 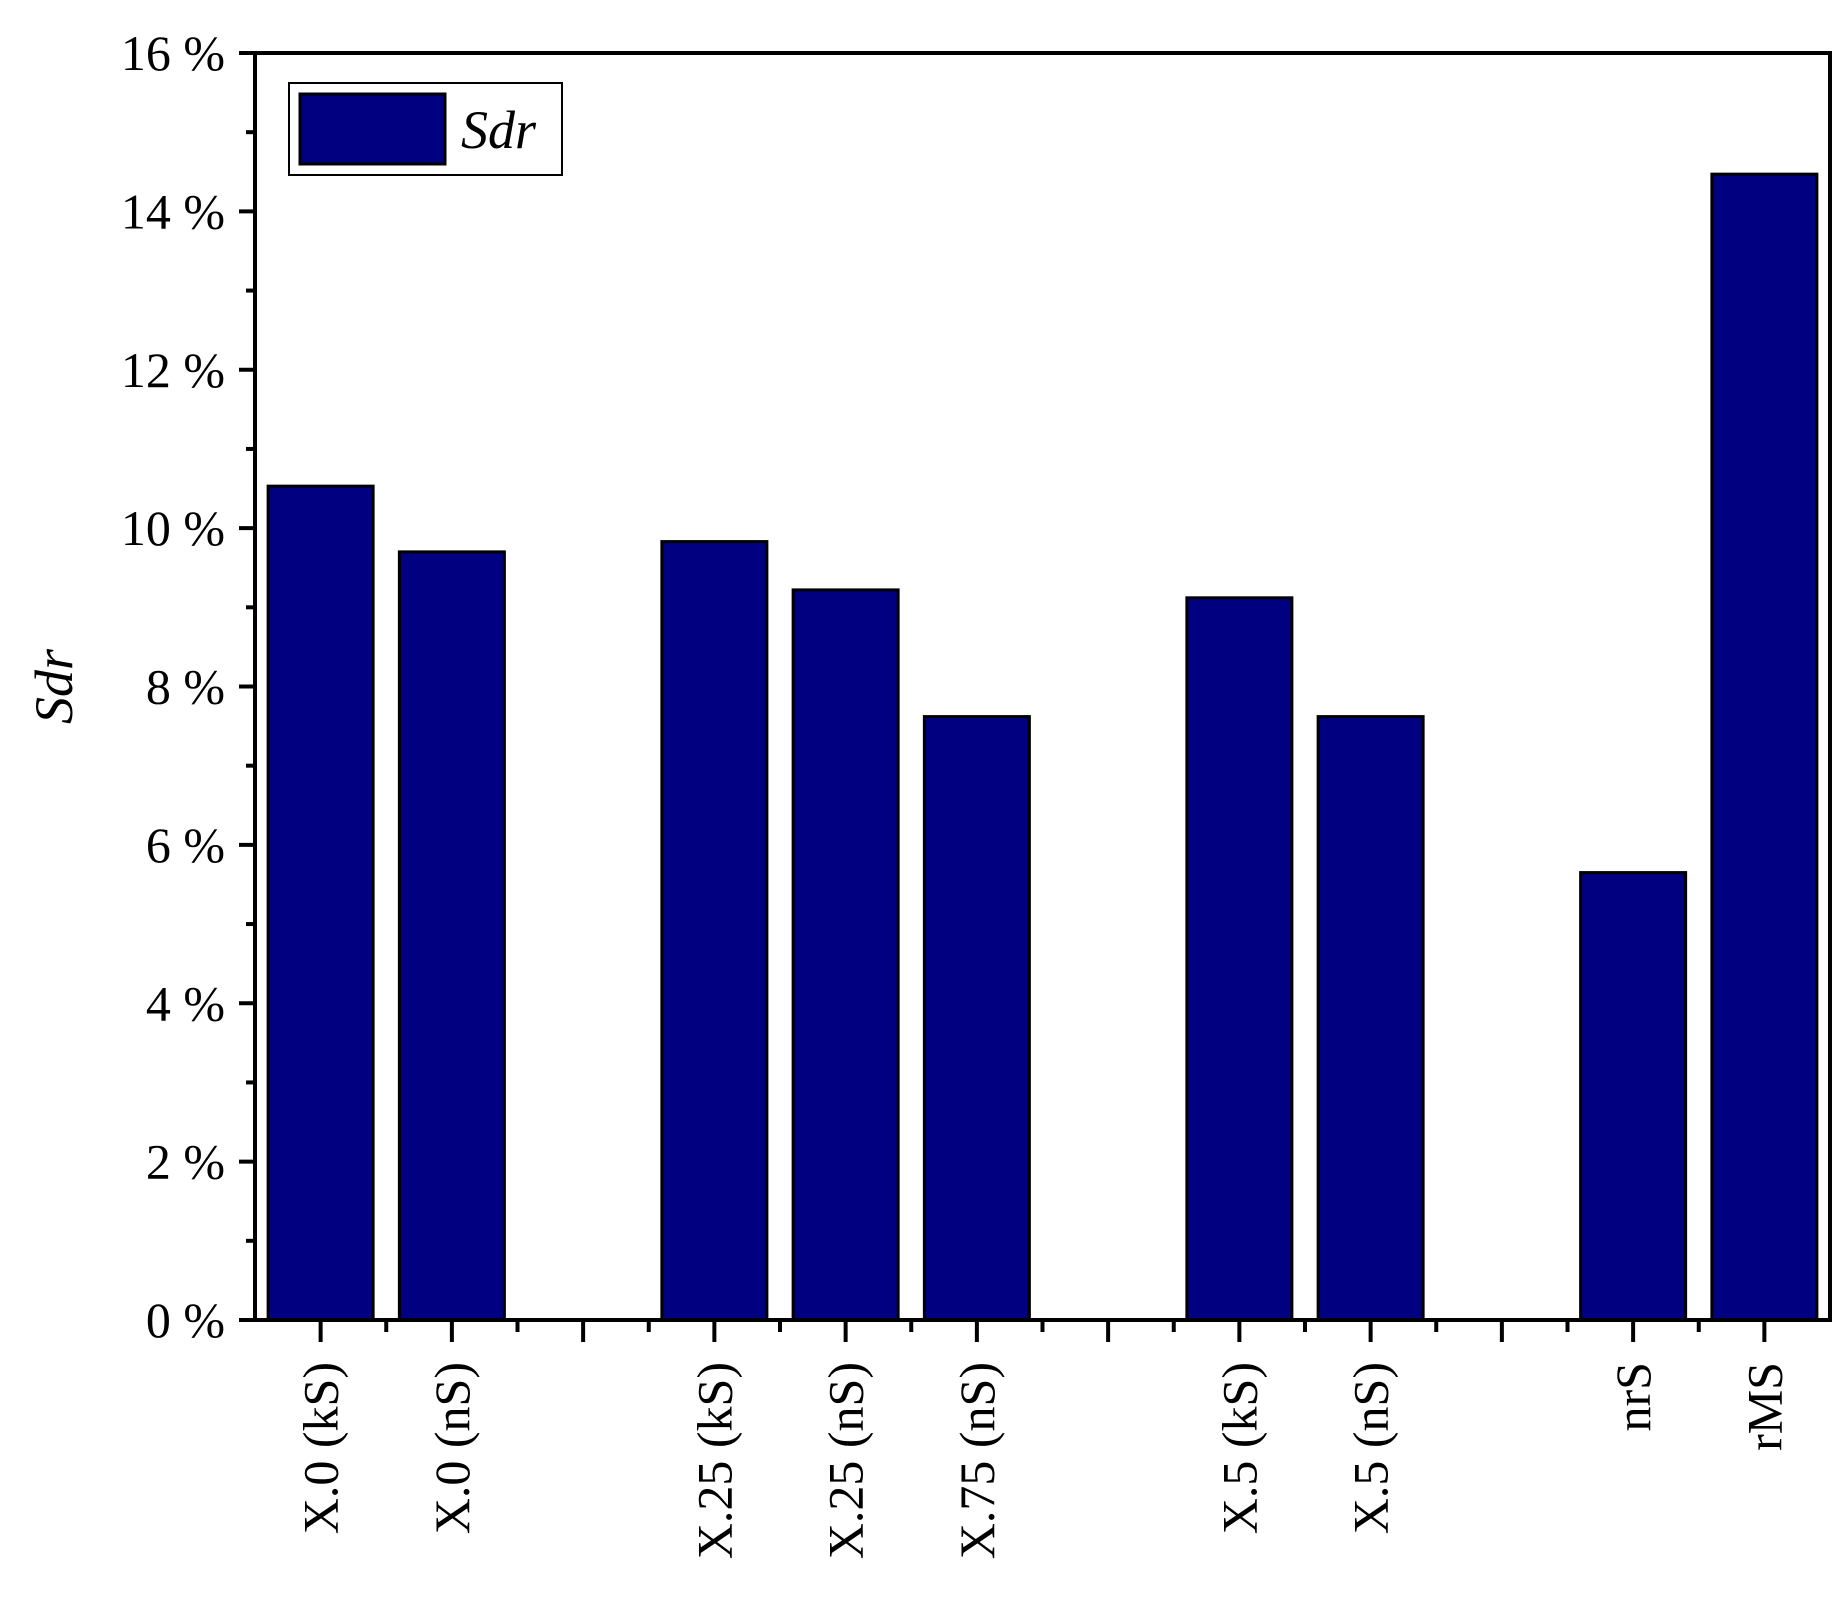 What do you see at coordinates (173, 53) in the screenshot?
I see `y-tick-label: 16 %` at bounding box center [173, 53].